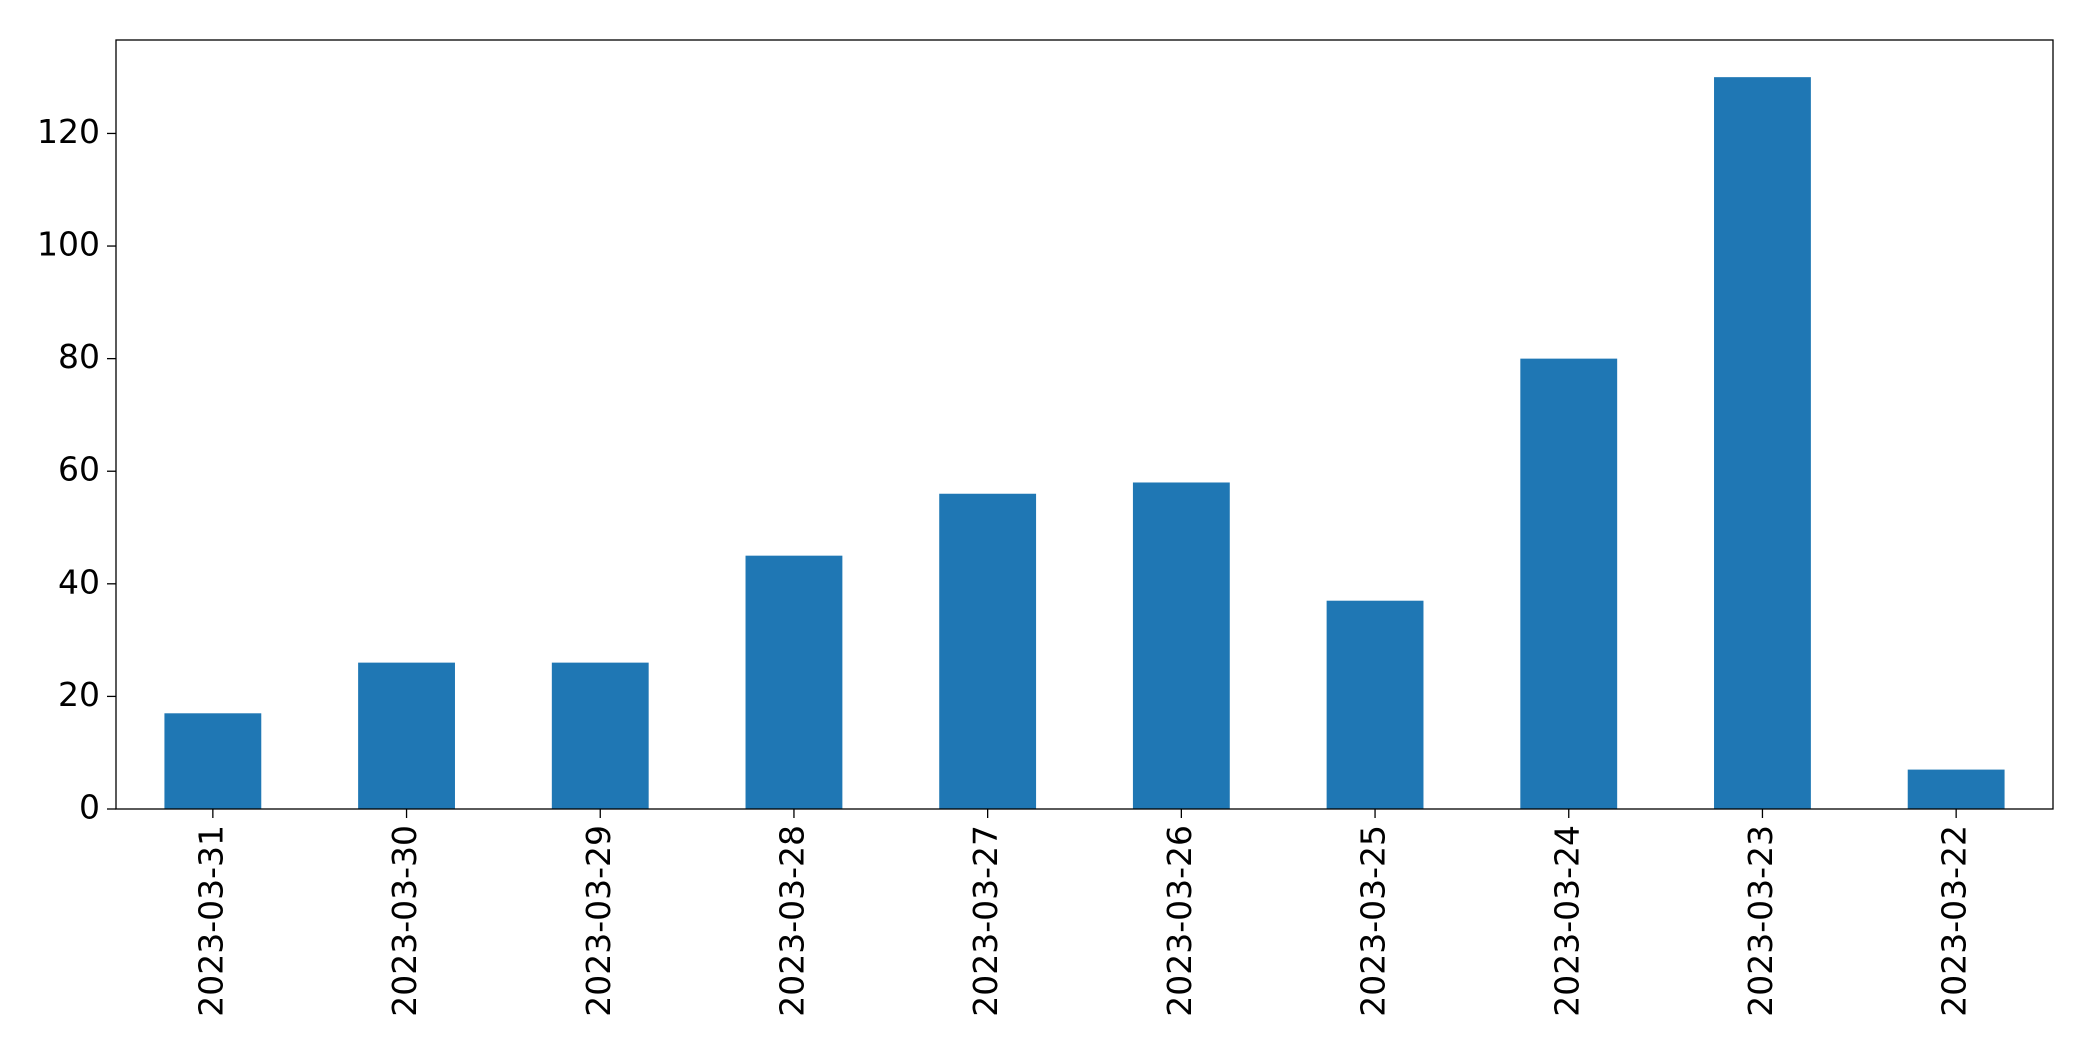  Describe the element at coordinates (210, 921) in the screenshot. I see `x-tick-label: 2023-03-31` at that location.